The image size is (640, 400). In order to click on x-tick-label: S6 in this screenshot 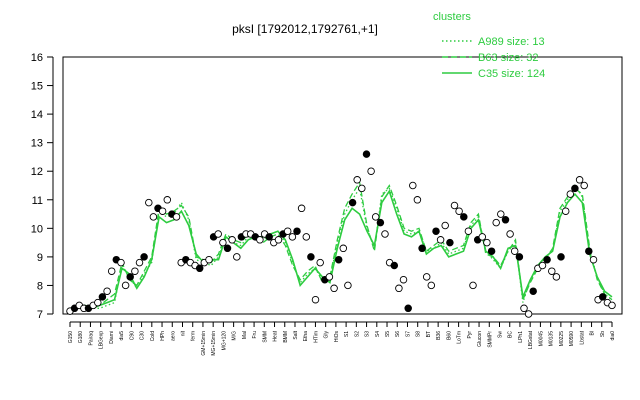, I will do `click(398, 334)`.